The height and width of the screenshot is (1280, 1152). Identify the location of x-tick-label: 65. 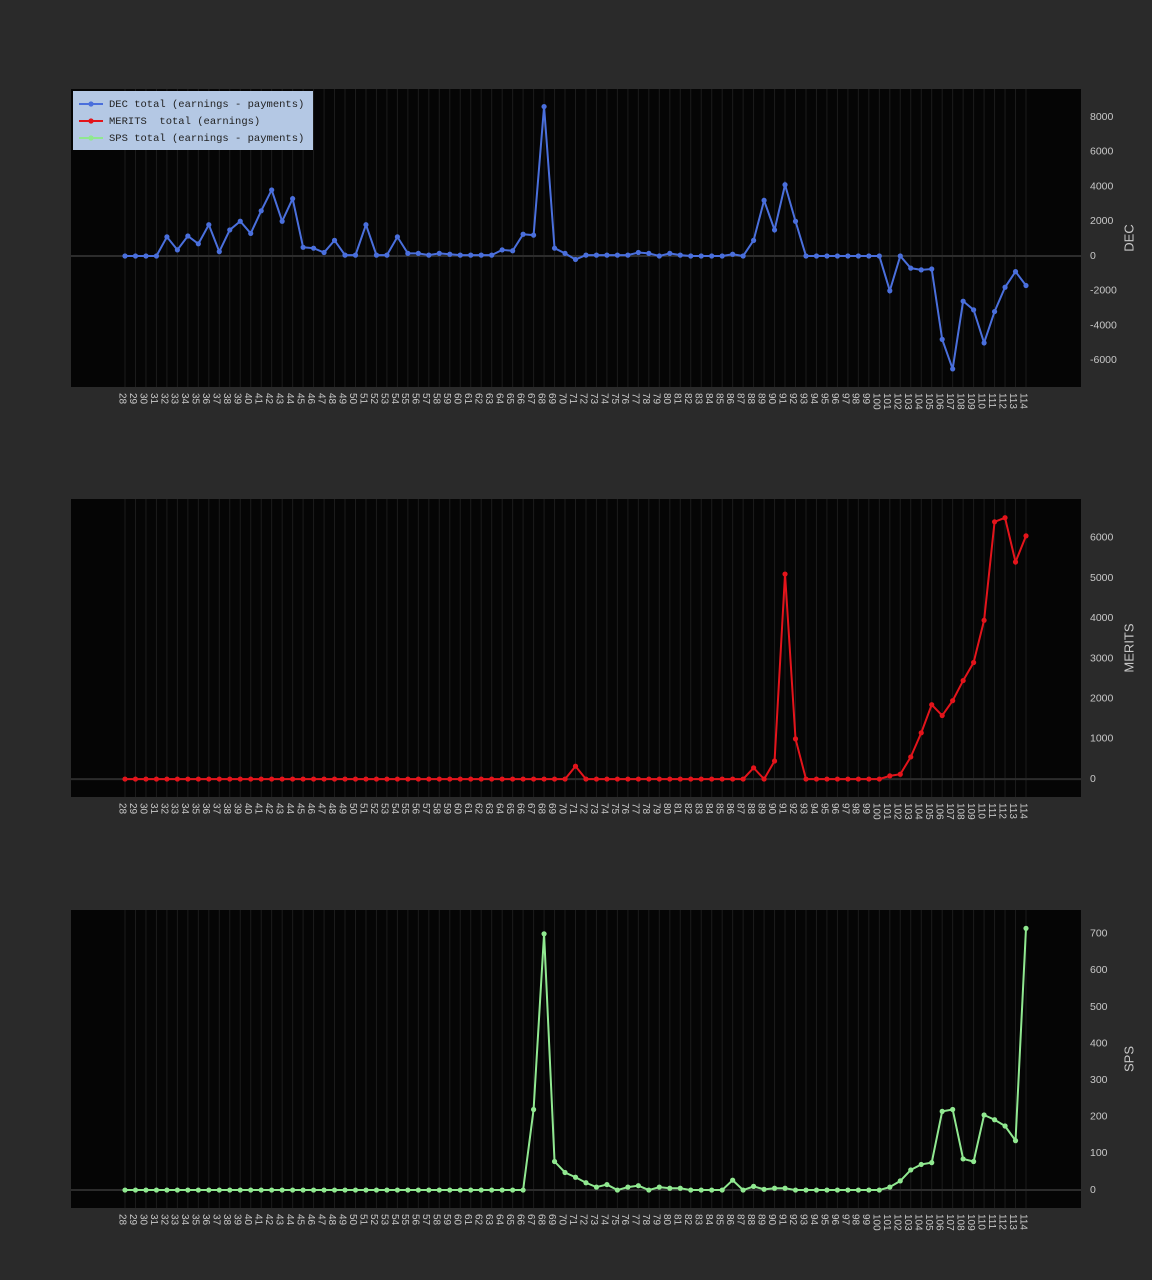
(509, 809).